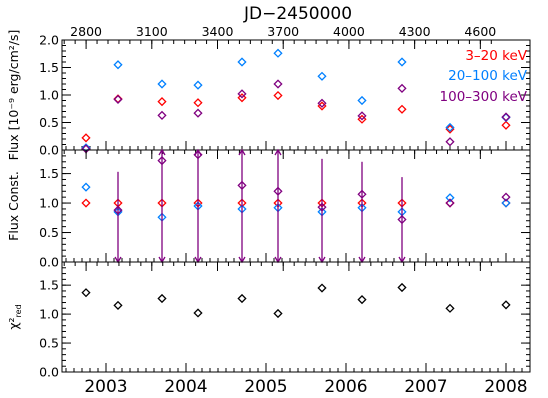 The height and width of the screenshot is (398, 548). Describe the element at coordinates (345, 387) in the screenshot. I see `year-tick-label: 2006` at that location.